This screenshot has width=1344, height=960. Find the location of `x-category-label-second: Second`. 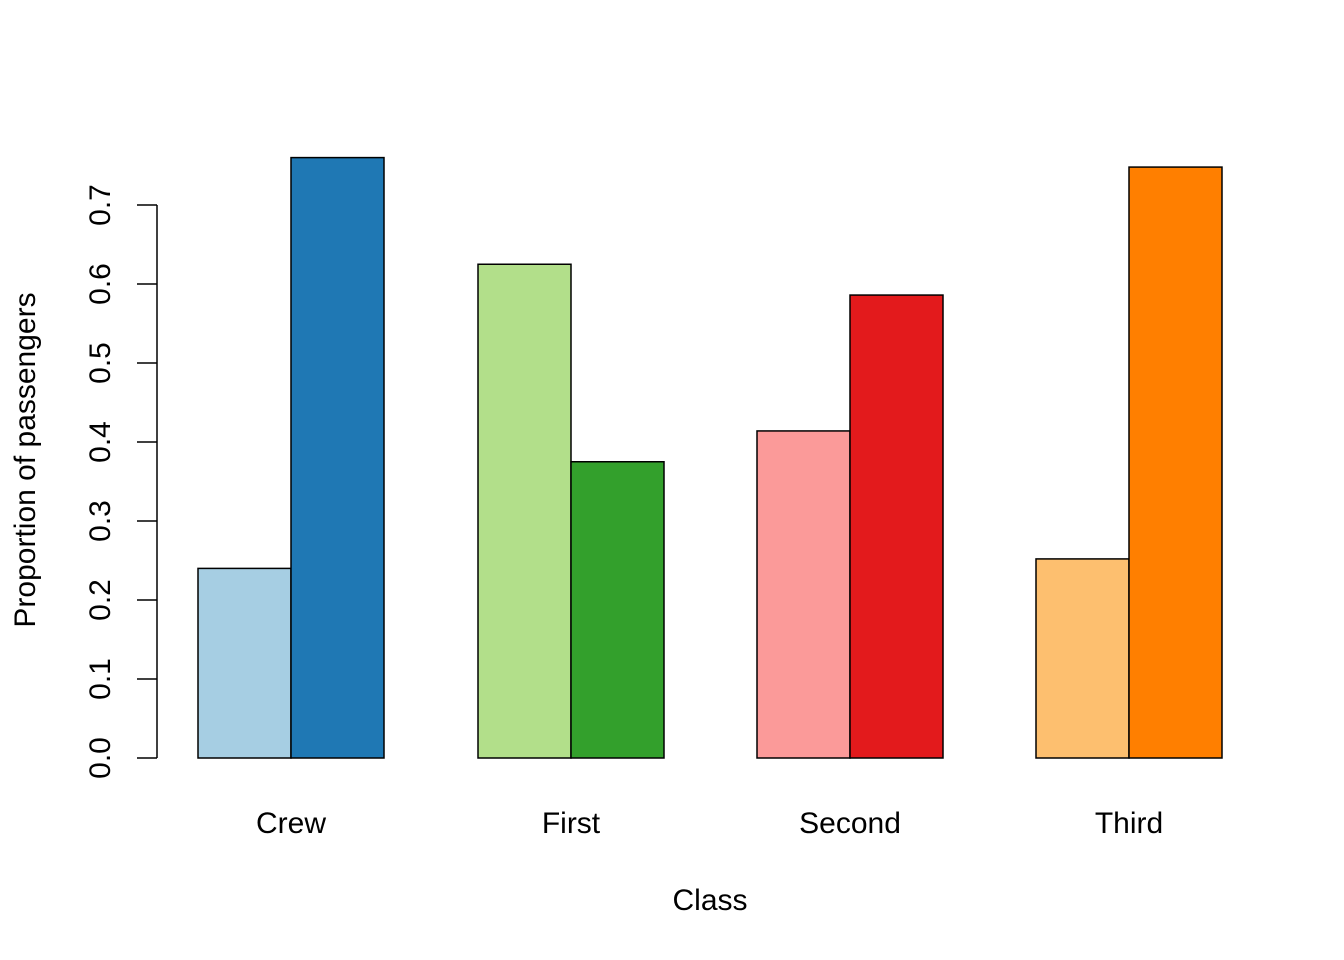

x-category-label-second: Second is located at coordinates (850, 823).